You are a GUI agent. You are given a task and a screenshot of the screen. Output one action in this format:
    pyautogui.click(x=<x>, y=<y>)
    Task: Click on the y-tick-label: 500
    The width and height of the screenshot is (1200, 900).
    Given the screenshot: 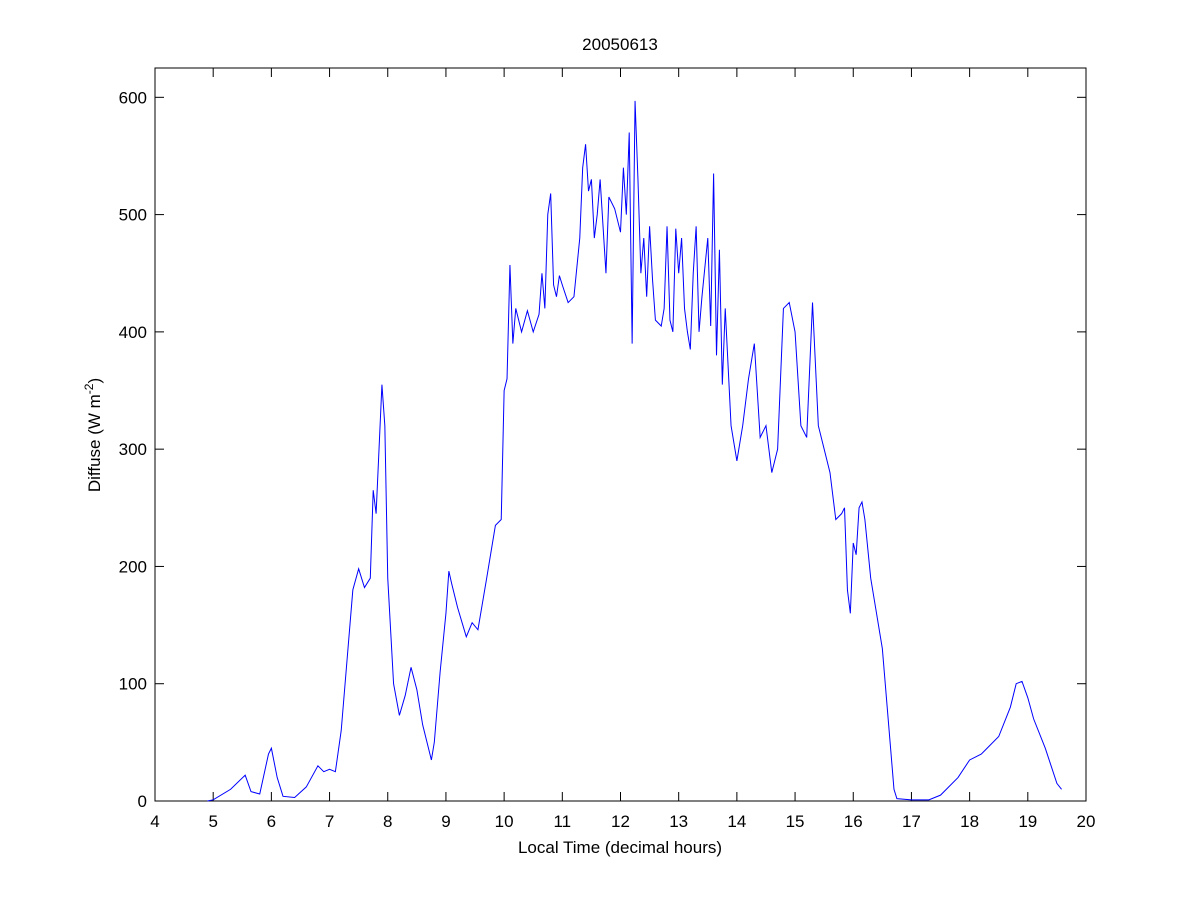 What is the action you would take?
    pyautogui.click(x=133, y=215)
    